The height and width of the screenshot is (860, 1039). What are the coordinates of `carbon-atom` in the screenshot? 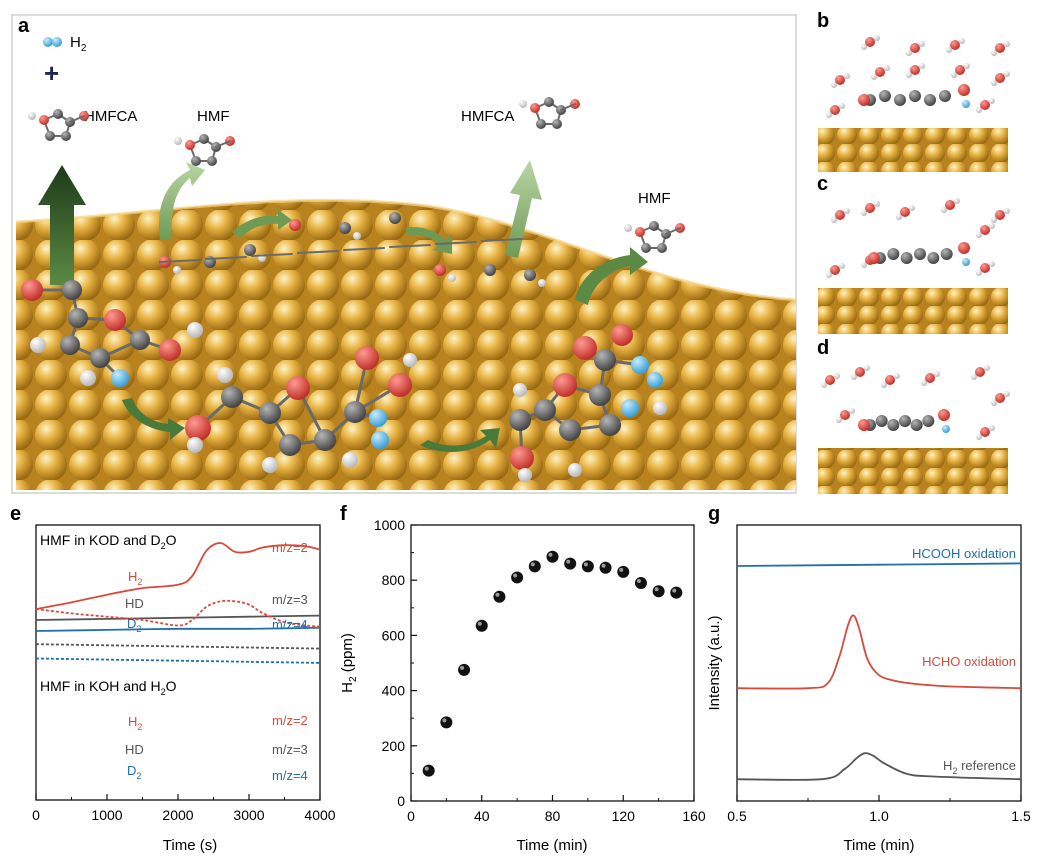 It's located at (915, 96).